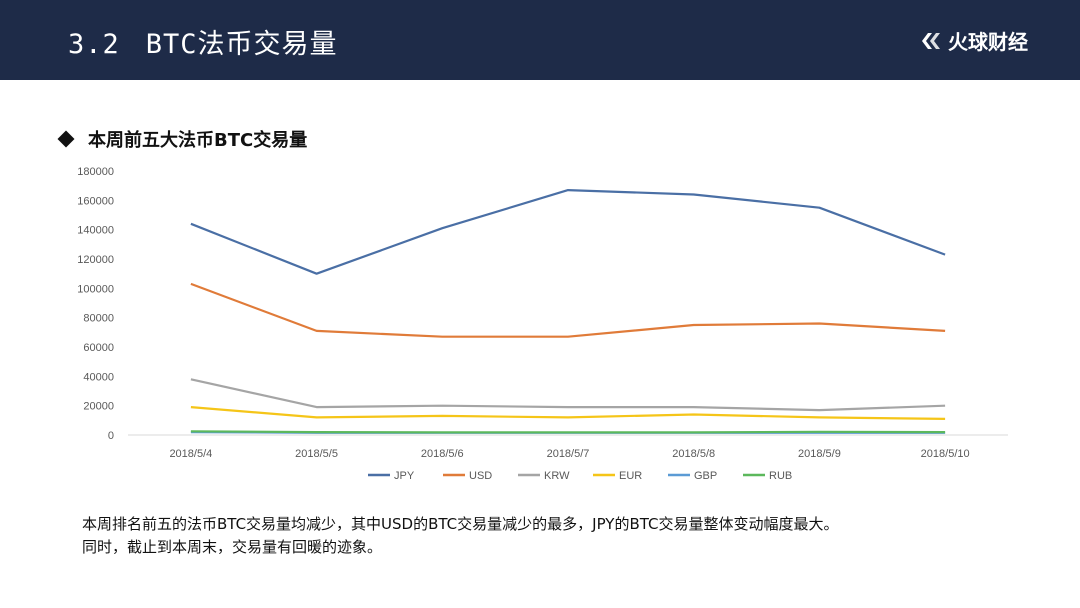 The image size is (1080, 608). What do you see at coordinates (931, 40) in the screenshot?
I see `logo-icon` at bounding box center [931, 40].